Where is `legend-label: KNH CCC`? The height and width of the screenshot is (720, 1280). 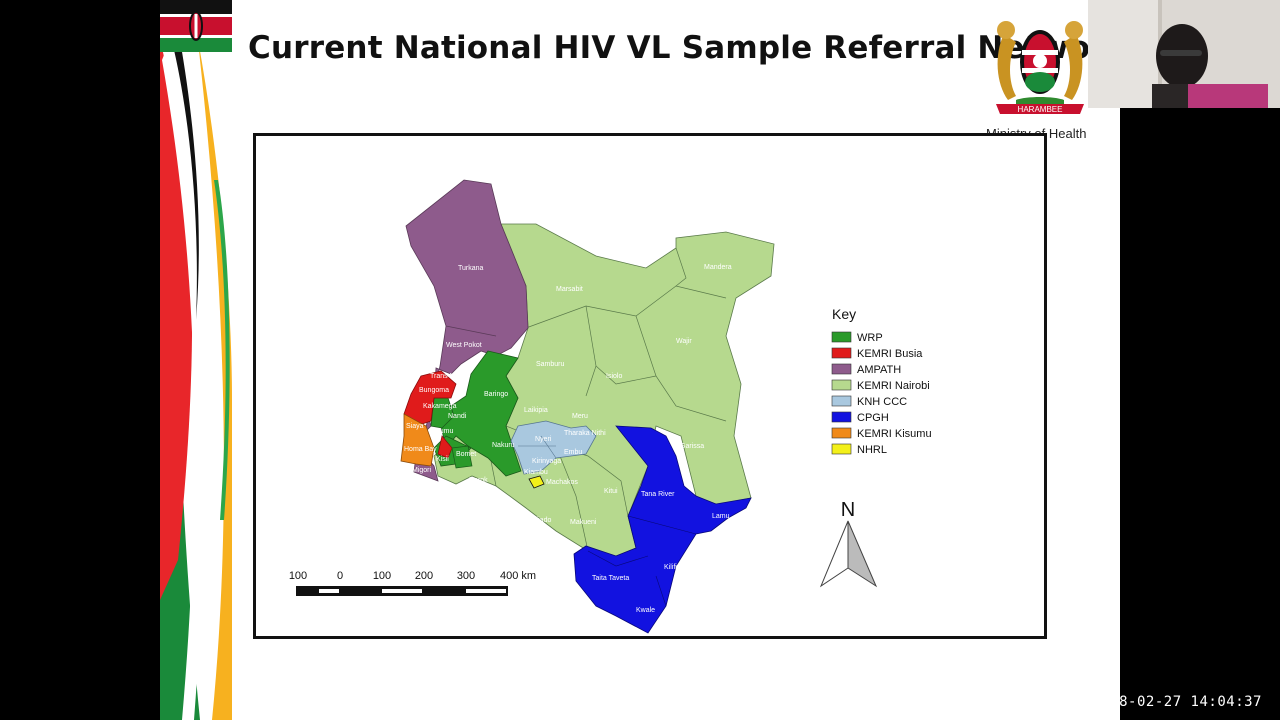
legend-label: KNH CCC is located at coordinates (882, 402).